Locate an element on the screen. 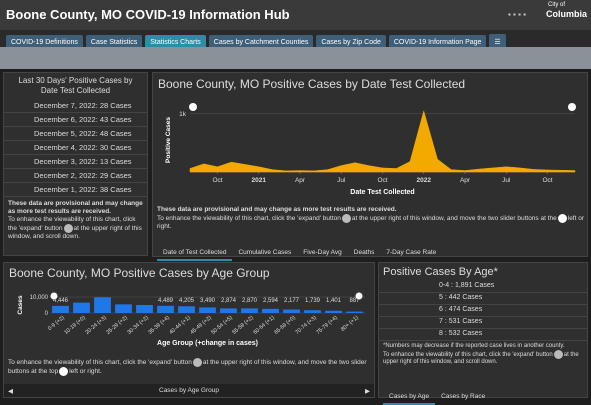  chart-tabs: Cases by Age Cases by Race is located at coordinates (437, 395).